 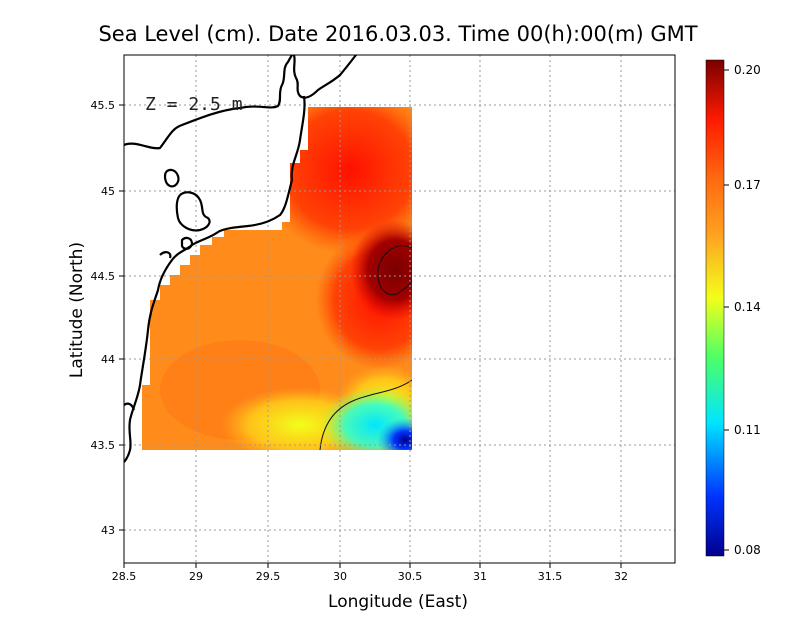 What do you see at coordinates (621, 576) in the screenshot?
I see `x-tick-label: 32` at bounding box center [621, 576].